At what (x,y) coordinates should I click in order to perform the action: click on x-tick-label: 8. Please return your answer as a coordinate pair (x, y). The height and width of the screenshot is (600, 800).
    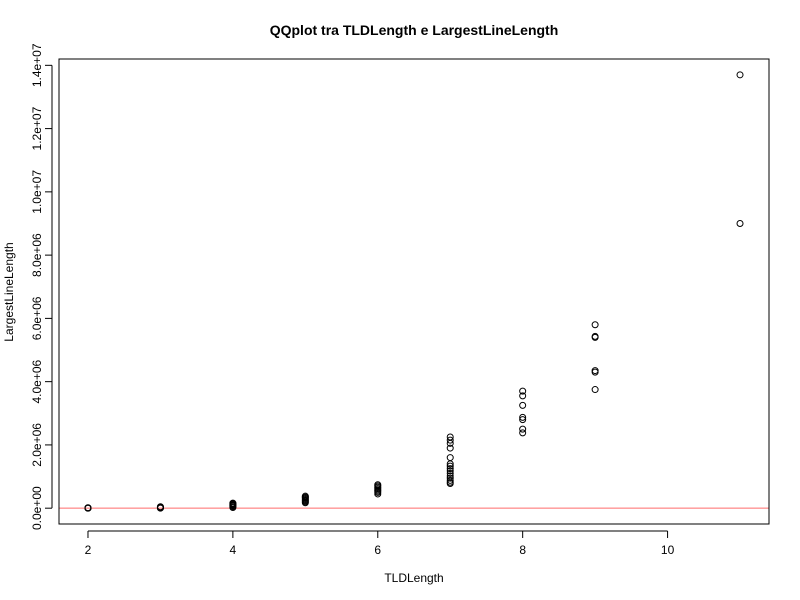
    Looking at the image, I should click on (522, 550).